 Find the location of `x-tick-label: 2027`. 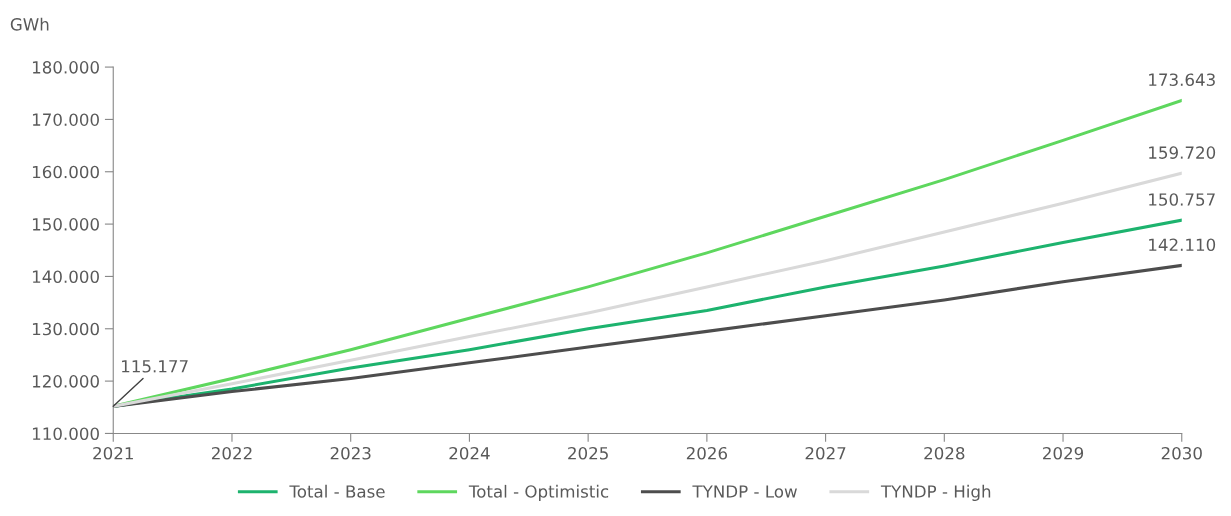

x-tick-label: 2027 is located at coordinates (825, 453).